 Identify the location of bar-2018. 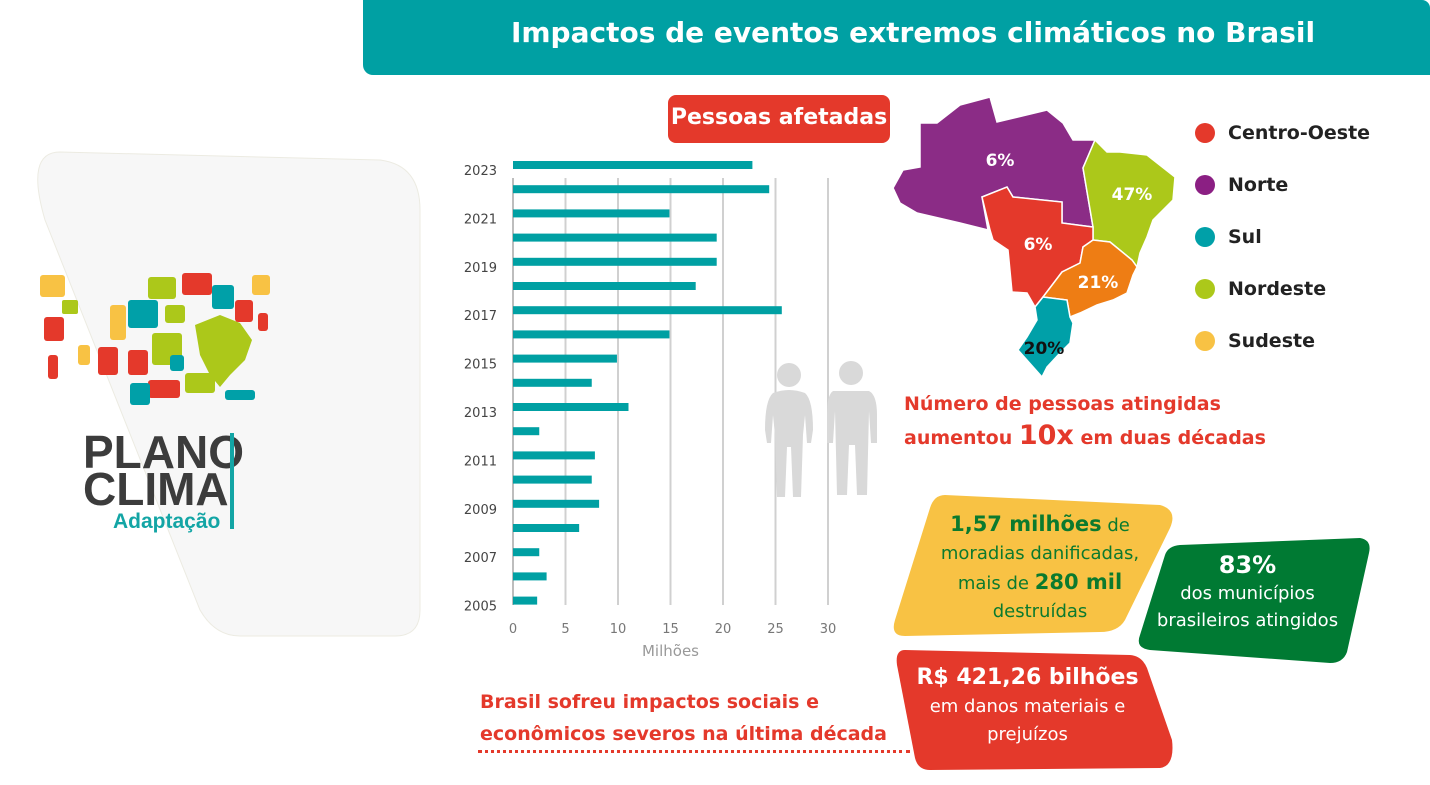
(604, 286).